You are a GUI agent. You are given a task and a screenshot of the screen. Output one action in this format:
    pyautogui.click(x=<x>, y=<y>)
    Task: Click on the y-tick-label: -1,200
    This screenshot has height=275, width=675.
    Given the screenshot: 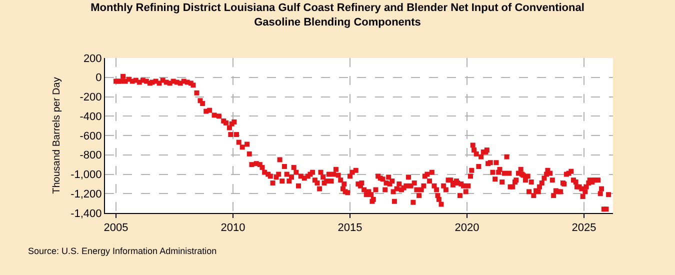 What is the action you would take?
    pyautogui.click(x=86, y=194)
    